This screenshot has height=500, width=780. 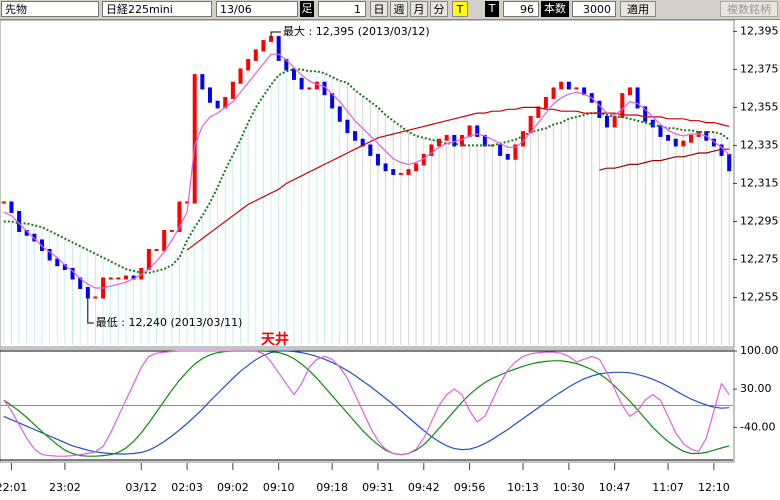 What do you see at coordinates (257, 9) in the screenshot?
I see `contract-select: 13/06` at bounding box center [257, 9].